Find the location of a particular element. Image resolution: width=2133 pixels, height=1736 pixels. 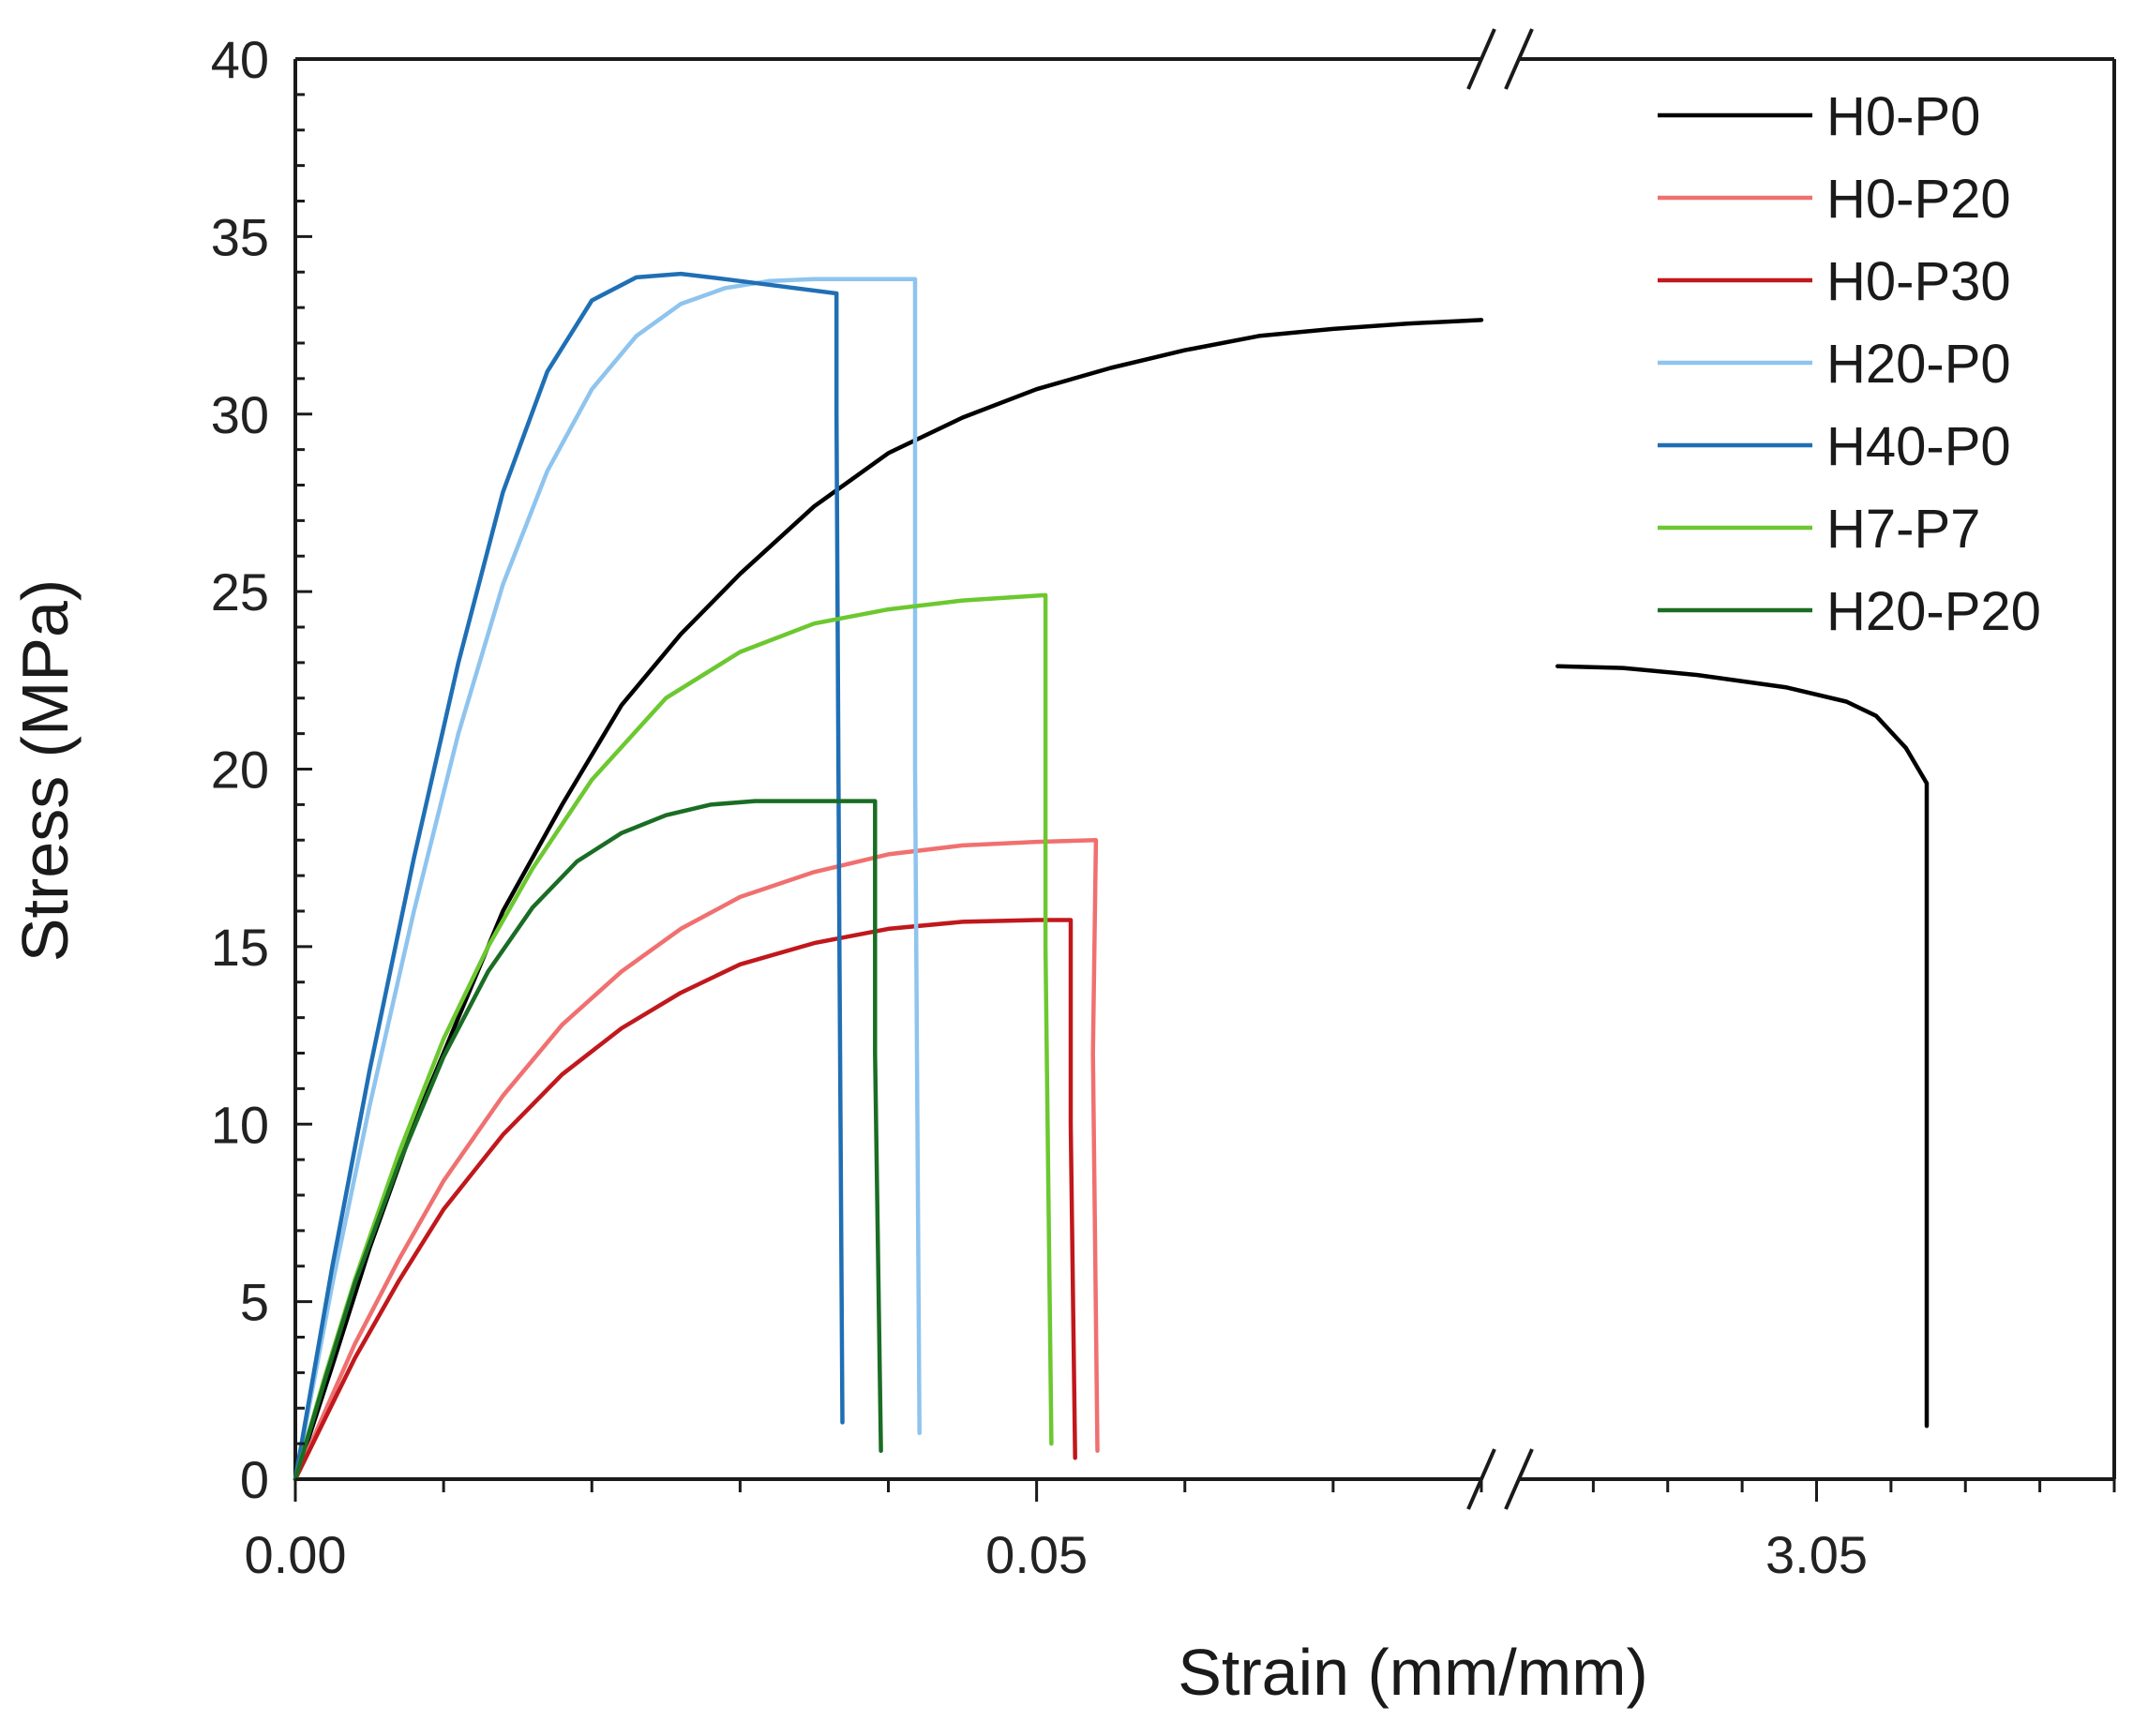

y-tick-label: 30 is located at coordinates (240, 414).